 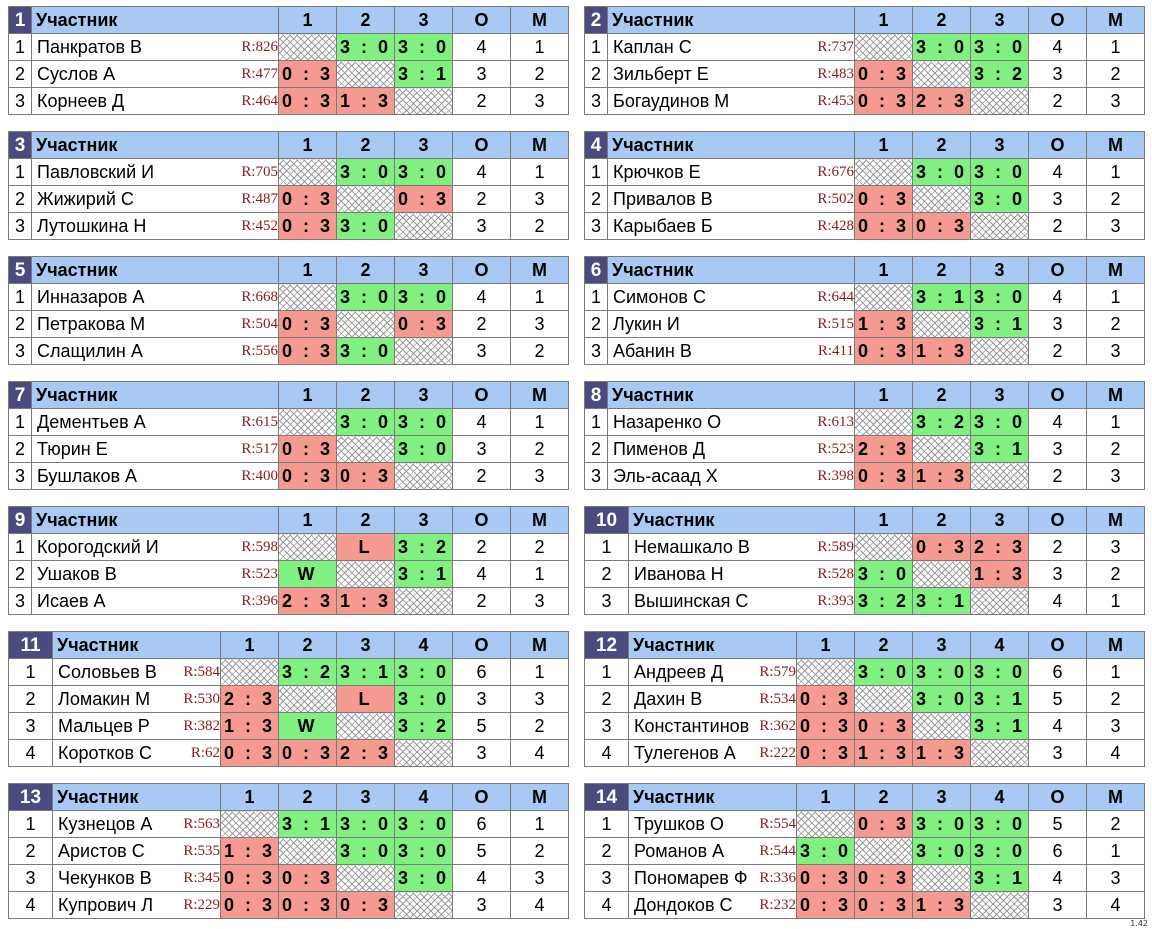 What do you see at coordinates (136, 672) in the screenshot?
I see `participant-cell: Соловьев В R:584` at bounding box center [136, 672].